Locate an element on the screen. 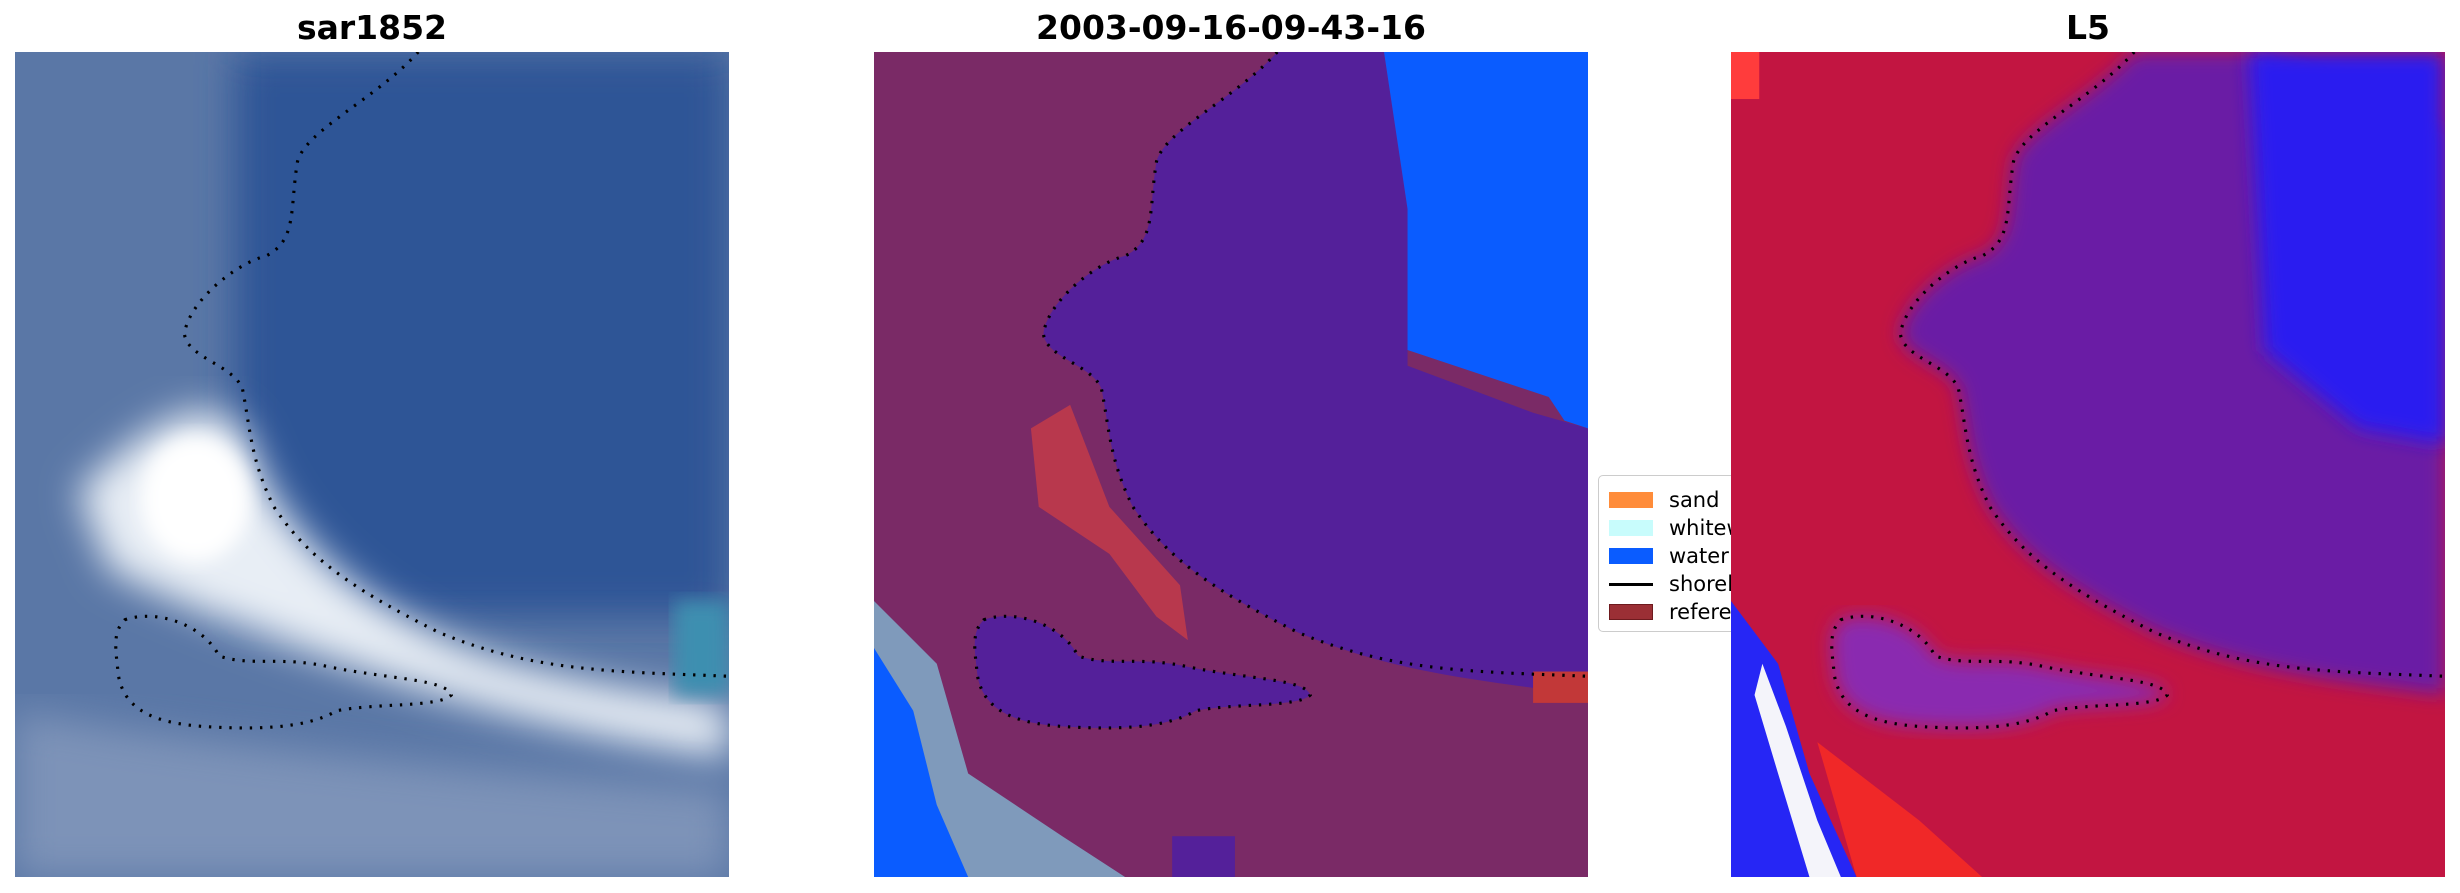 This screenshot has width=2460, height=893. whitewater-swatch is located at coordinates (1631, 528).